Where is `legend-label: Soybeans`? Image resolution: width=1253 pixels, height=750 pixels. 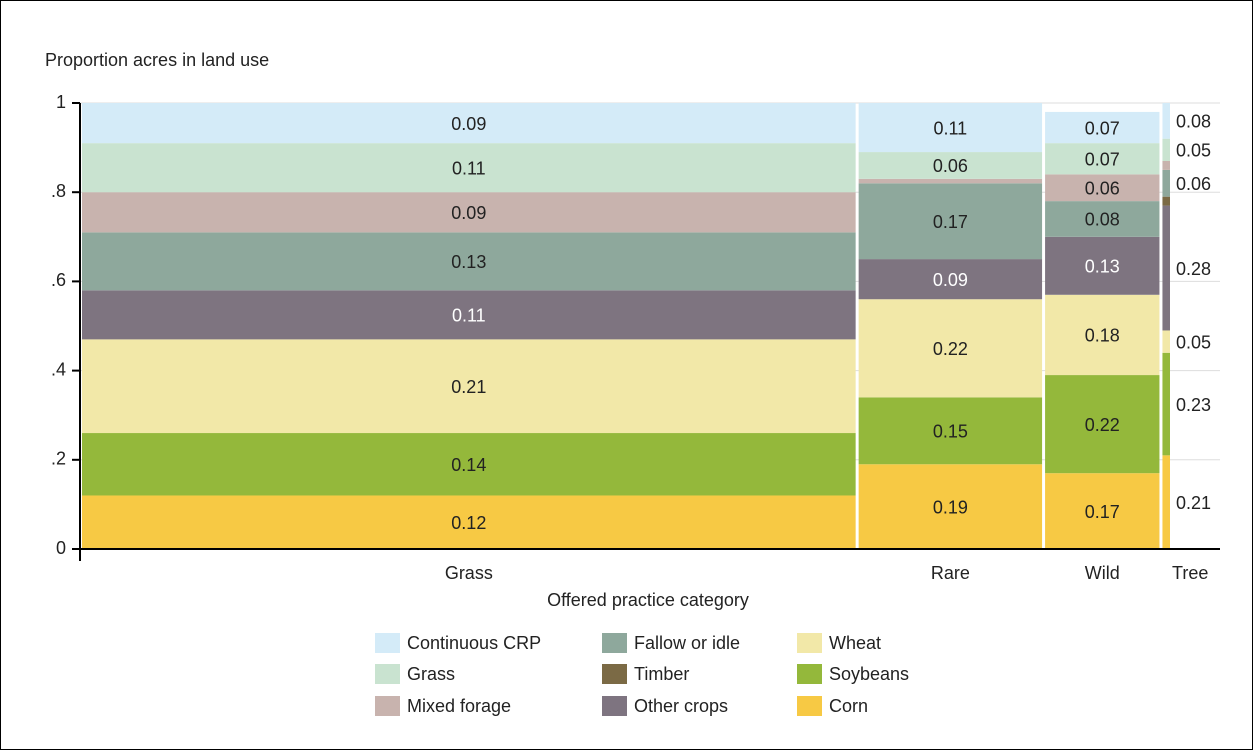 legend-label: Soybeans is located at coordinates (869, 674).